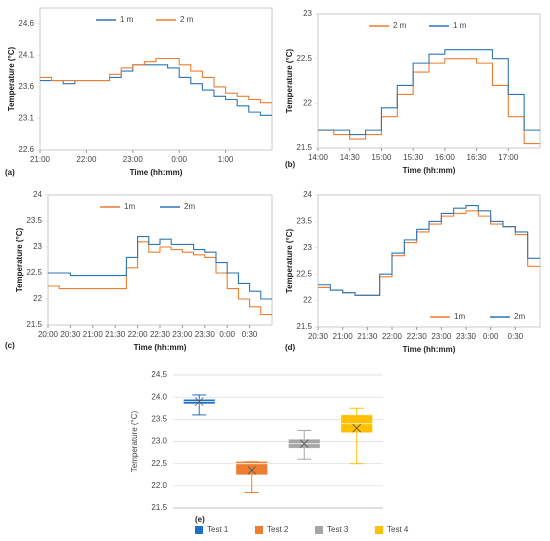 This screenshot has height=541, width=550. I want to click on x-tick-label: 21:30, so click(115, 334).